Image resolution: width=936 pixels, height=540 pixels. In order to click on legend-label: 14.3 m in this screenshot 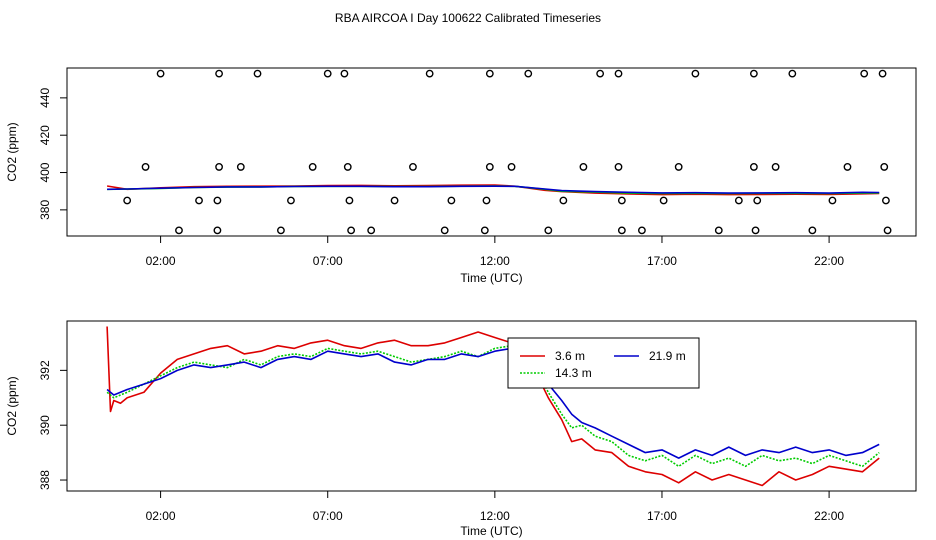, I will do `click(573, 373)`.